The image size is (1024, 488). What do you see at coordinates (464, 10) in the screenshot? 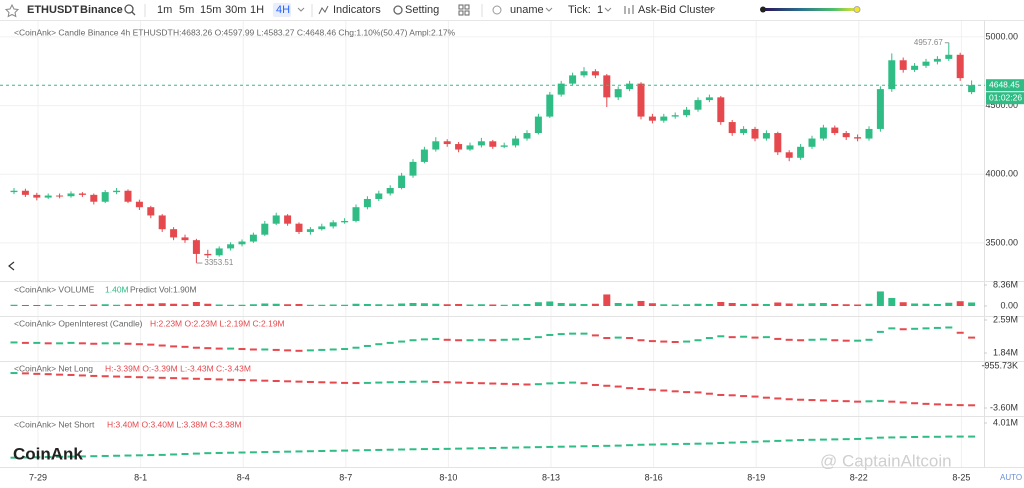
I see `layout-icon` at bounding box center [464, 10].